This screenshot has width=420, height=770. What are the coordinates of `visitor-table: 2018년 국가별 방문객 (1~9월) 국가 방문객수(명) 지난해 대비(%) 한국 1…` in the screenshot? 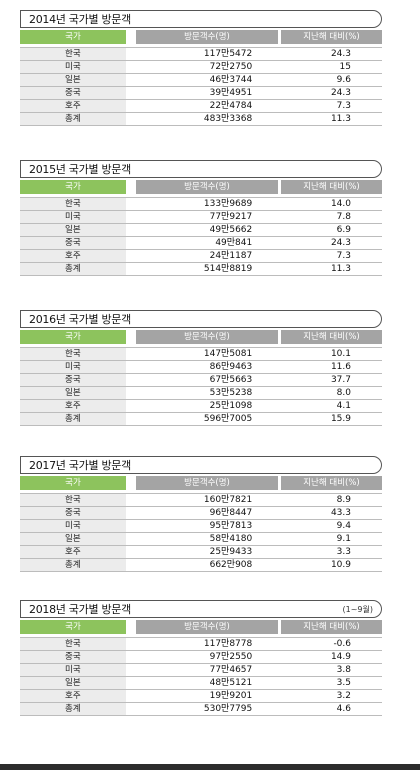 It's located at (201, 658).